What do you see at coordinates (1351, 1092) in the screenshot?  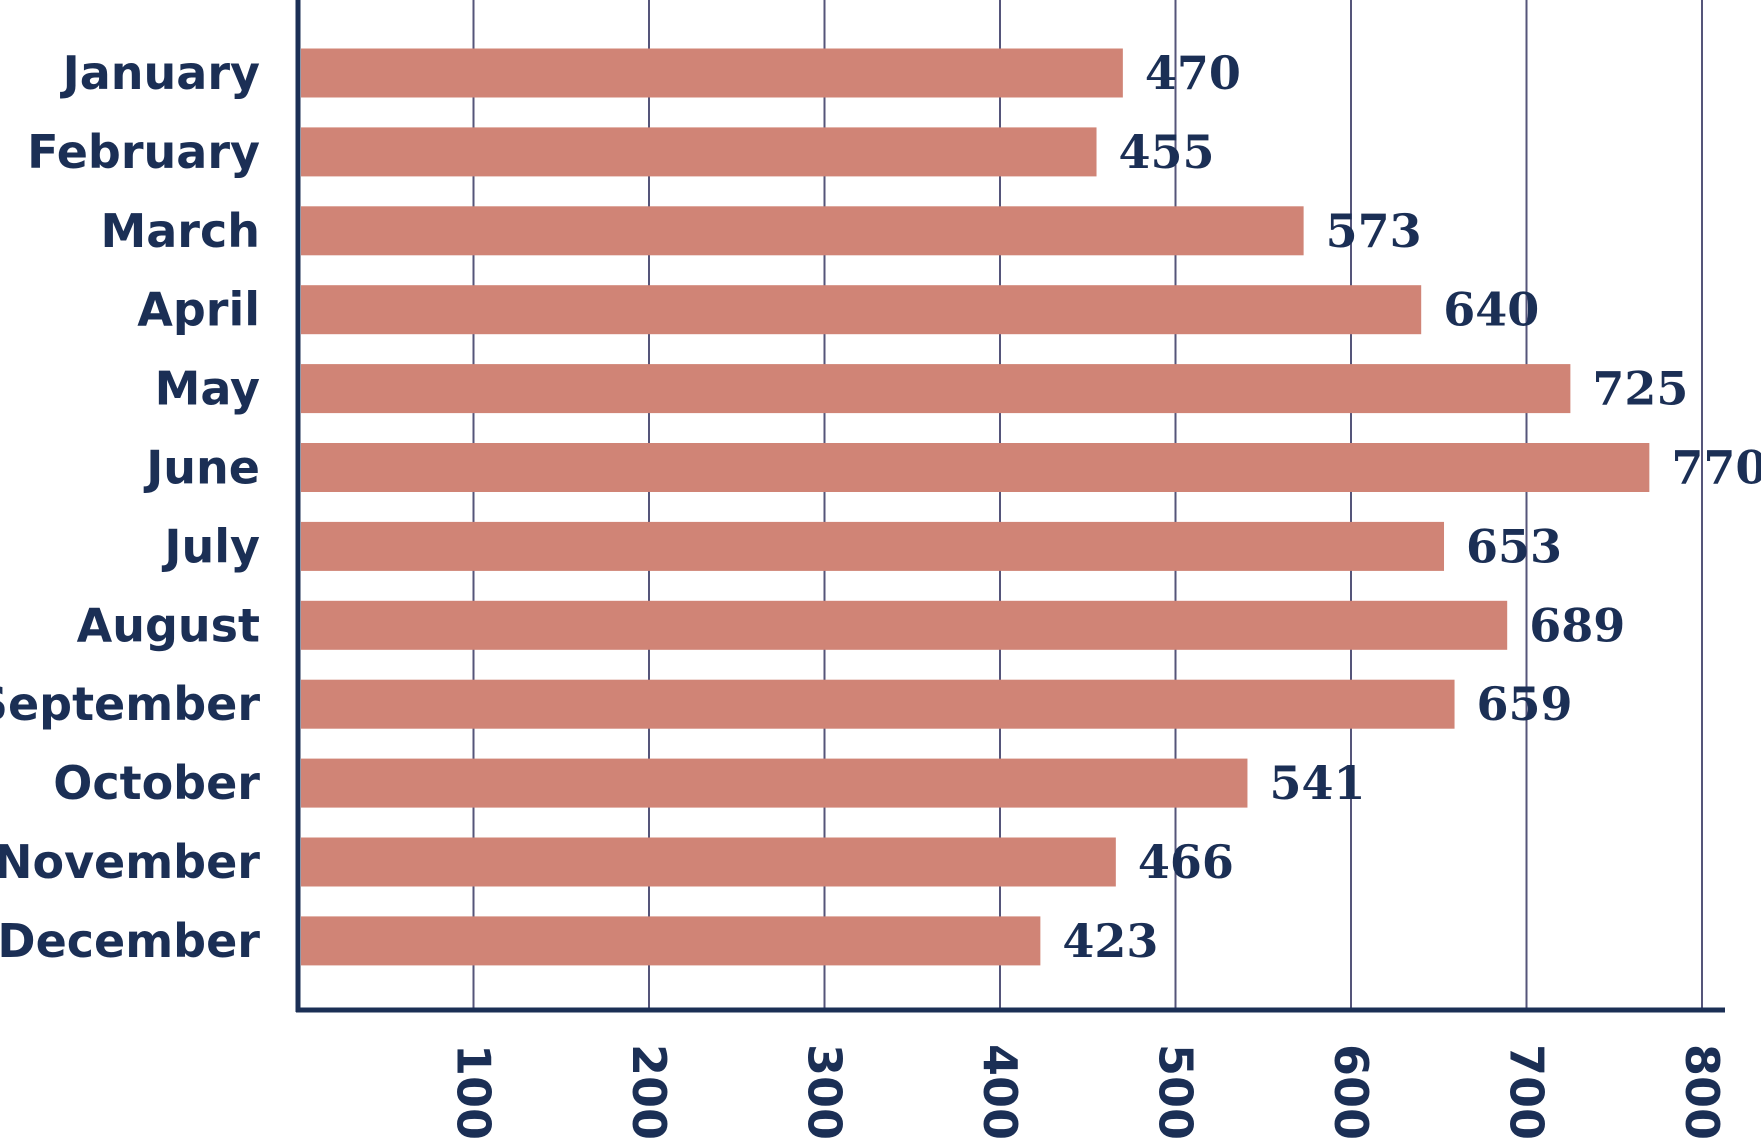 I see `x-tick-label-600: 600` at bounding box center [1351, 1092].